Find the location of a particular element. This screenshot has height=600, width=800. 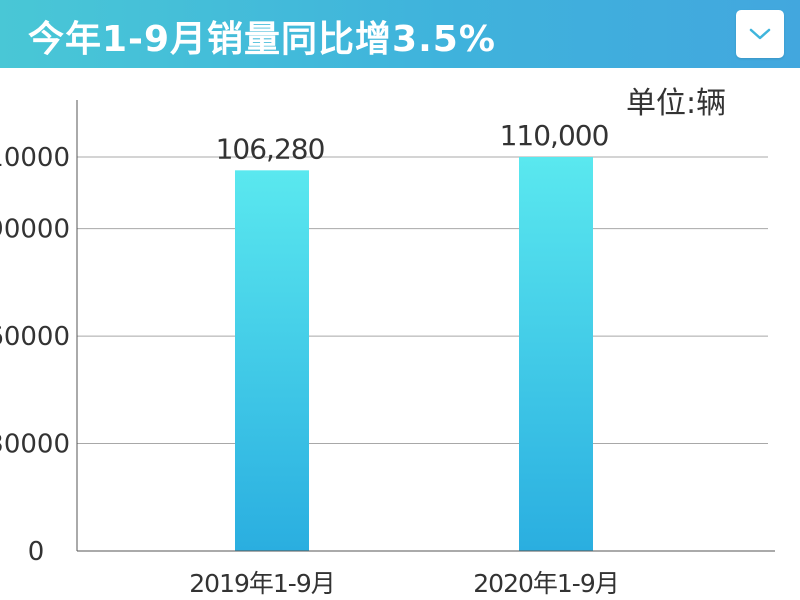

data-label: 106,280 is located at coordinates (270, 148).